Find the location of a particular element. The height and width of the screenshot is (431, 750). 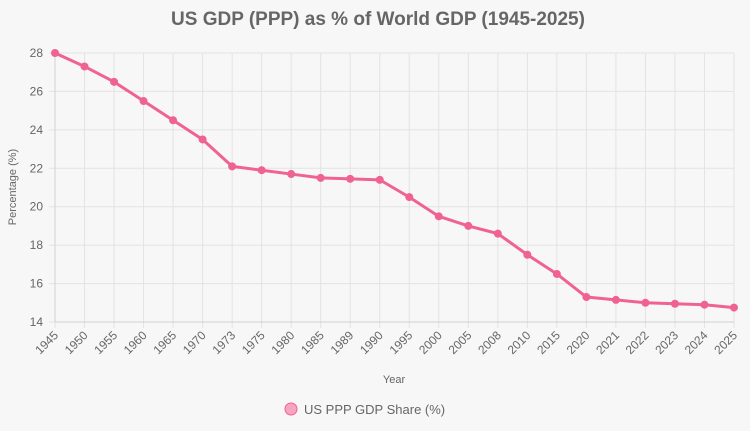

y-tick-label: 18 is located at coordinates (37, 245).